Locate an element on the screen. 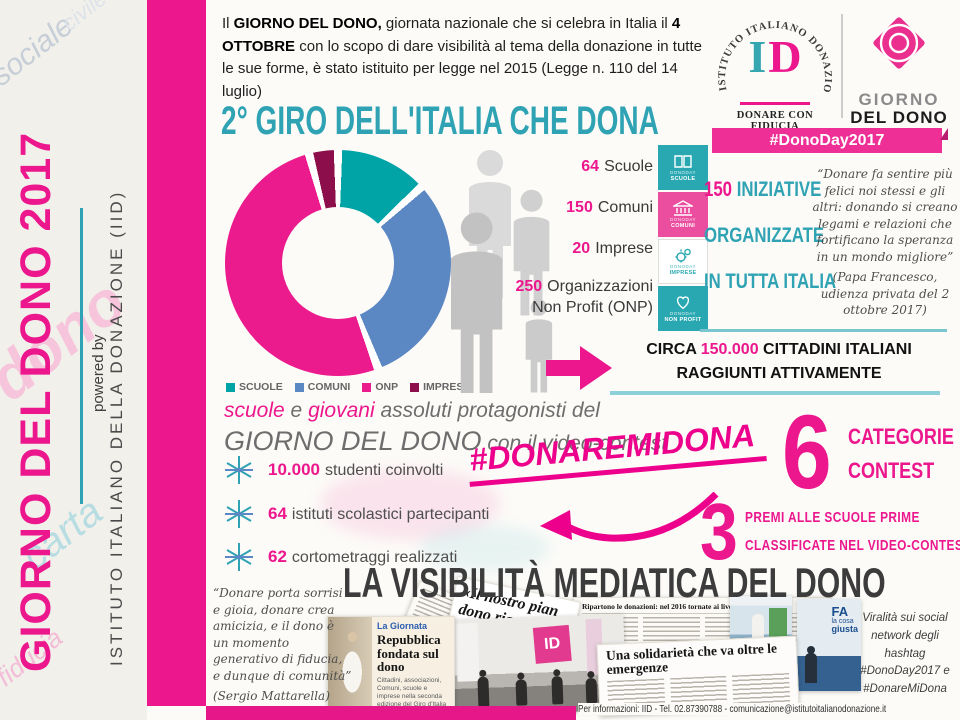 The width and height of the screenshot is (960, 720). citizens-text: CITTADINI ITALIANI RAGGIUNTI ATTIVAMENTE is located at coordinates (794, 361).